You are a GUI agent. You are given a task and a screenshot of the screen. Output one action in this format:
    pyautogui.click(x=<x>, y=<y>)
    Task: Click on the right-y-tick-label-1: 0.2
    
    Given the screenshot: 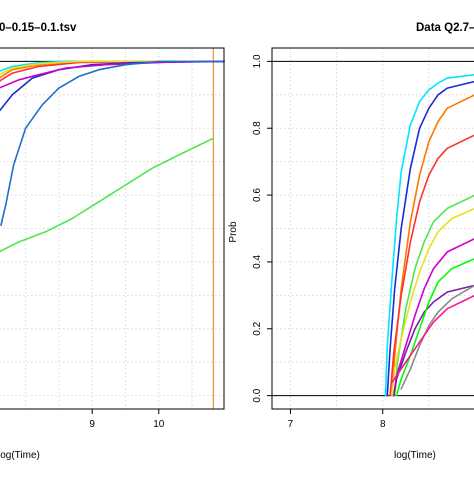 What is the action you would take?
    pyautogui.click(x=257, y=328)
    